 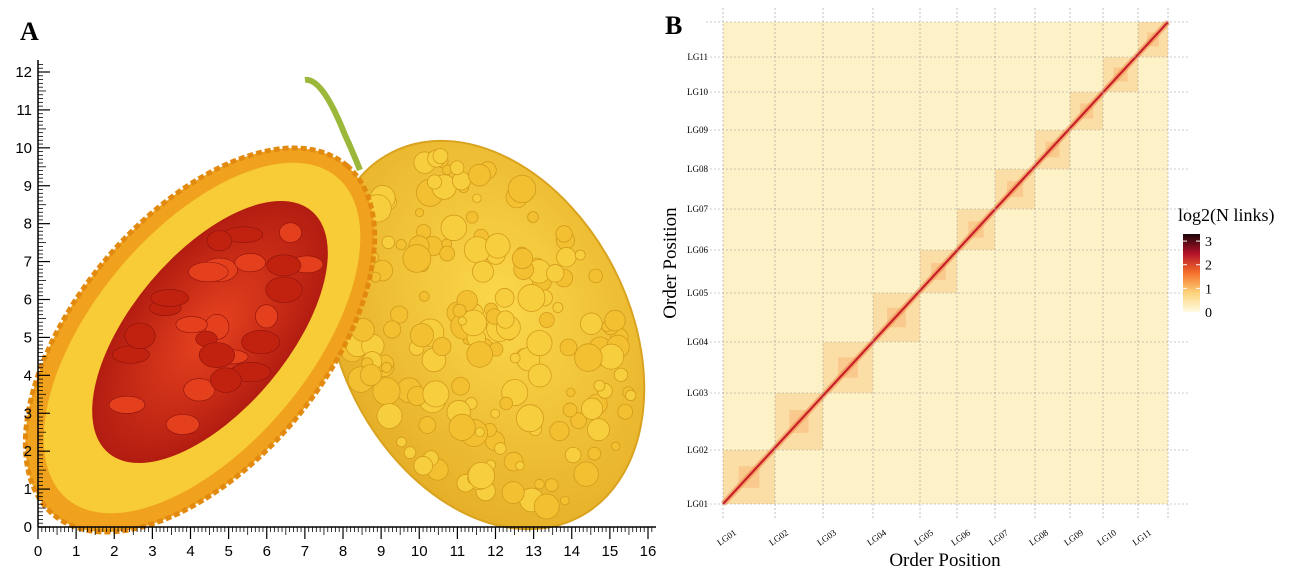 What do you see at coordinates (697, 169) in the screenshot?
I see `y-group-label: LG08` at bounding box center [697, 169].